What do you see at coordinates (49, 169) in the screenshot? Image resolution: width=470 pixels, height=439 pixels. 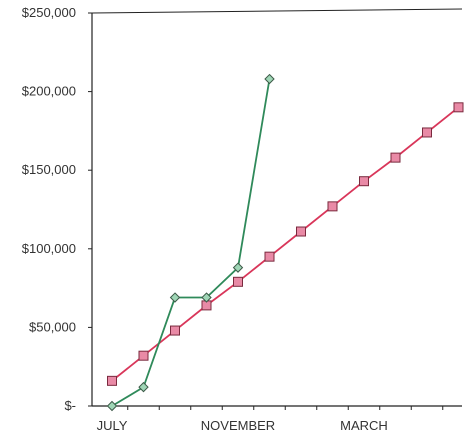 I see `y-tick-label: $150,000` at bounding box center [49, 169].